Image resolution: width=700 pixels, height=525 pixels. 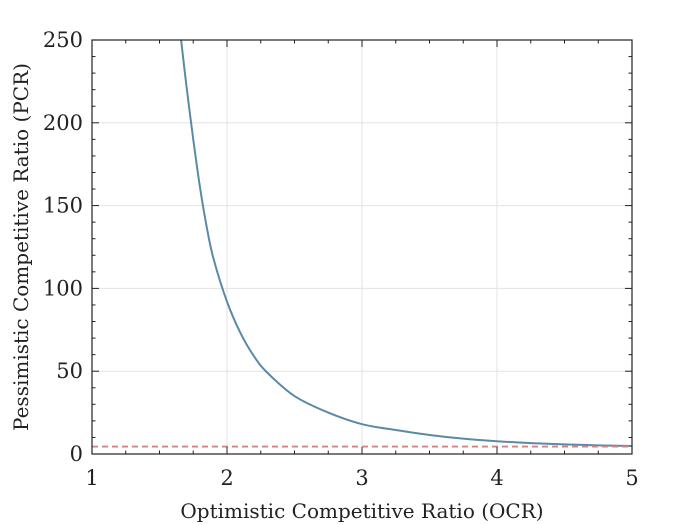 I want to click on y-axis-label: Pessimistic Competitive Ratio (PCR), so click(x=21, y=247).